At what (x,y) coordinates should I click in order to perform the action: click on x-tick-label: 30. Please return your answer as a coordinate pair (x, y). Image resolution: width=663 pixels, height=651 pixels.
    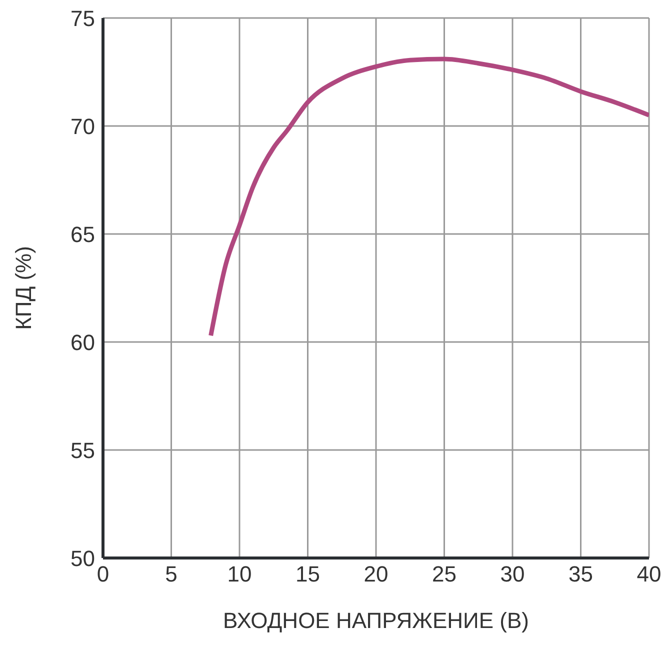
    Looking at the image, I should click on (512, 574).